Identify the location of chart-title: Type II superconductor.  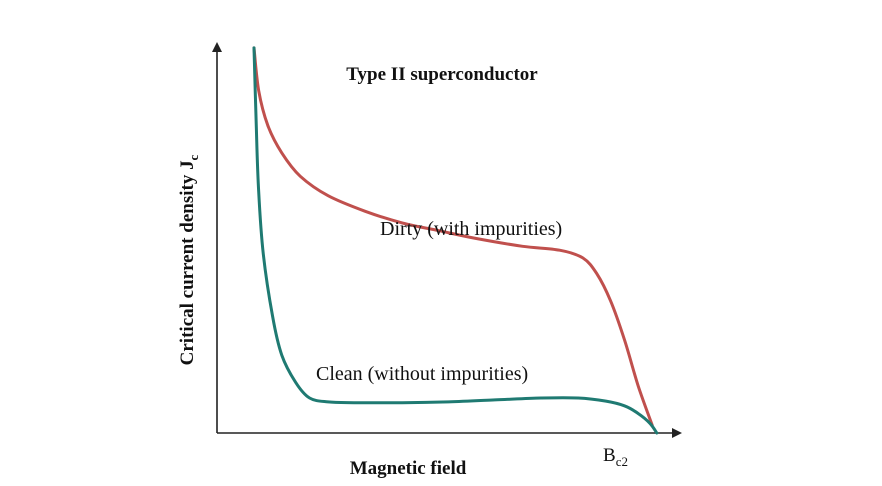
(442, 74).